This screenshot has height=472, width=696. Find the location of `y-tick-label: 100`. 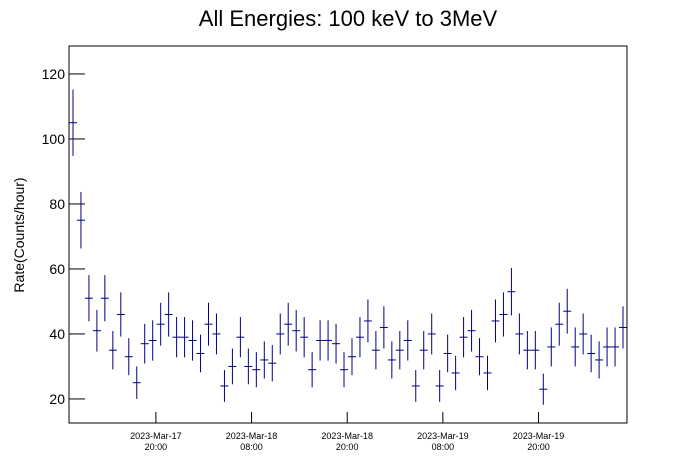

y-tick-label: 100 is located at coordinates (54, 139).